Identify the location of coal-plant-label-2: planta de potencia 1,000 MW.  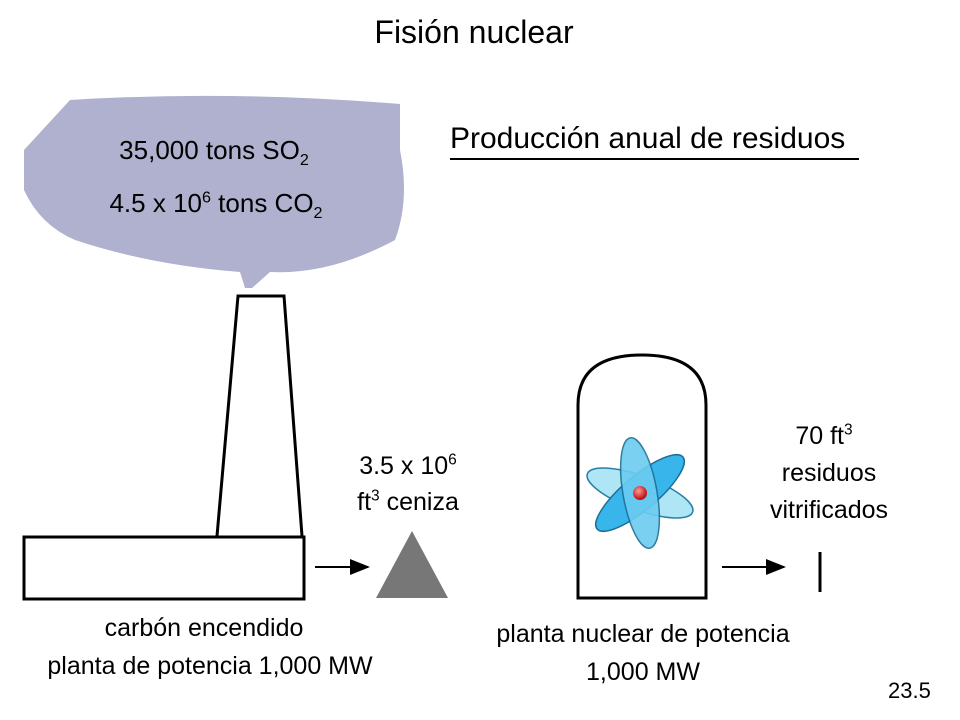
(210, 666).